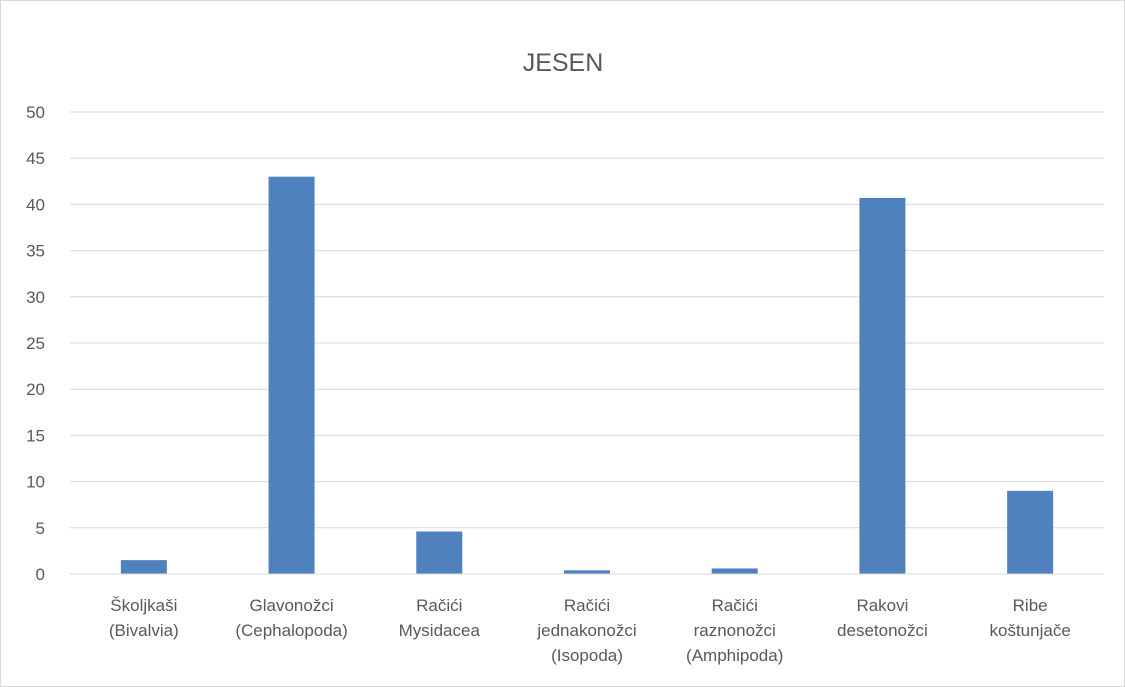  What do you see at coordinates (882, 618) in the screenshot?
I see `x-category-label: Rakovi desetonožci` at bounding box center [882, 618].